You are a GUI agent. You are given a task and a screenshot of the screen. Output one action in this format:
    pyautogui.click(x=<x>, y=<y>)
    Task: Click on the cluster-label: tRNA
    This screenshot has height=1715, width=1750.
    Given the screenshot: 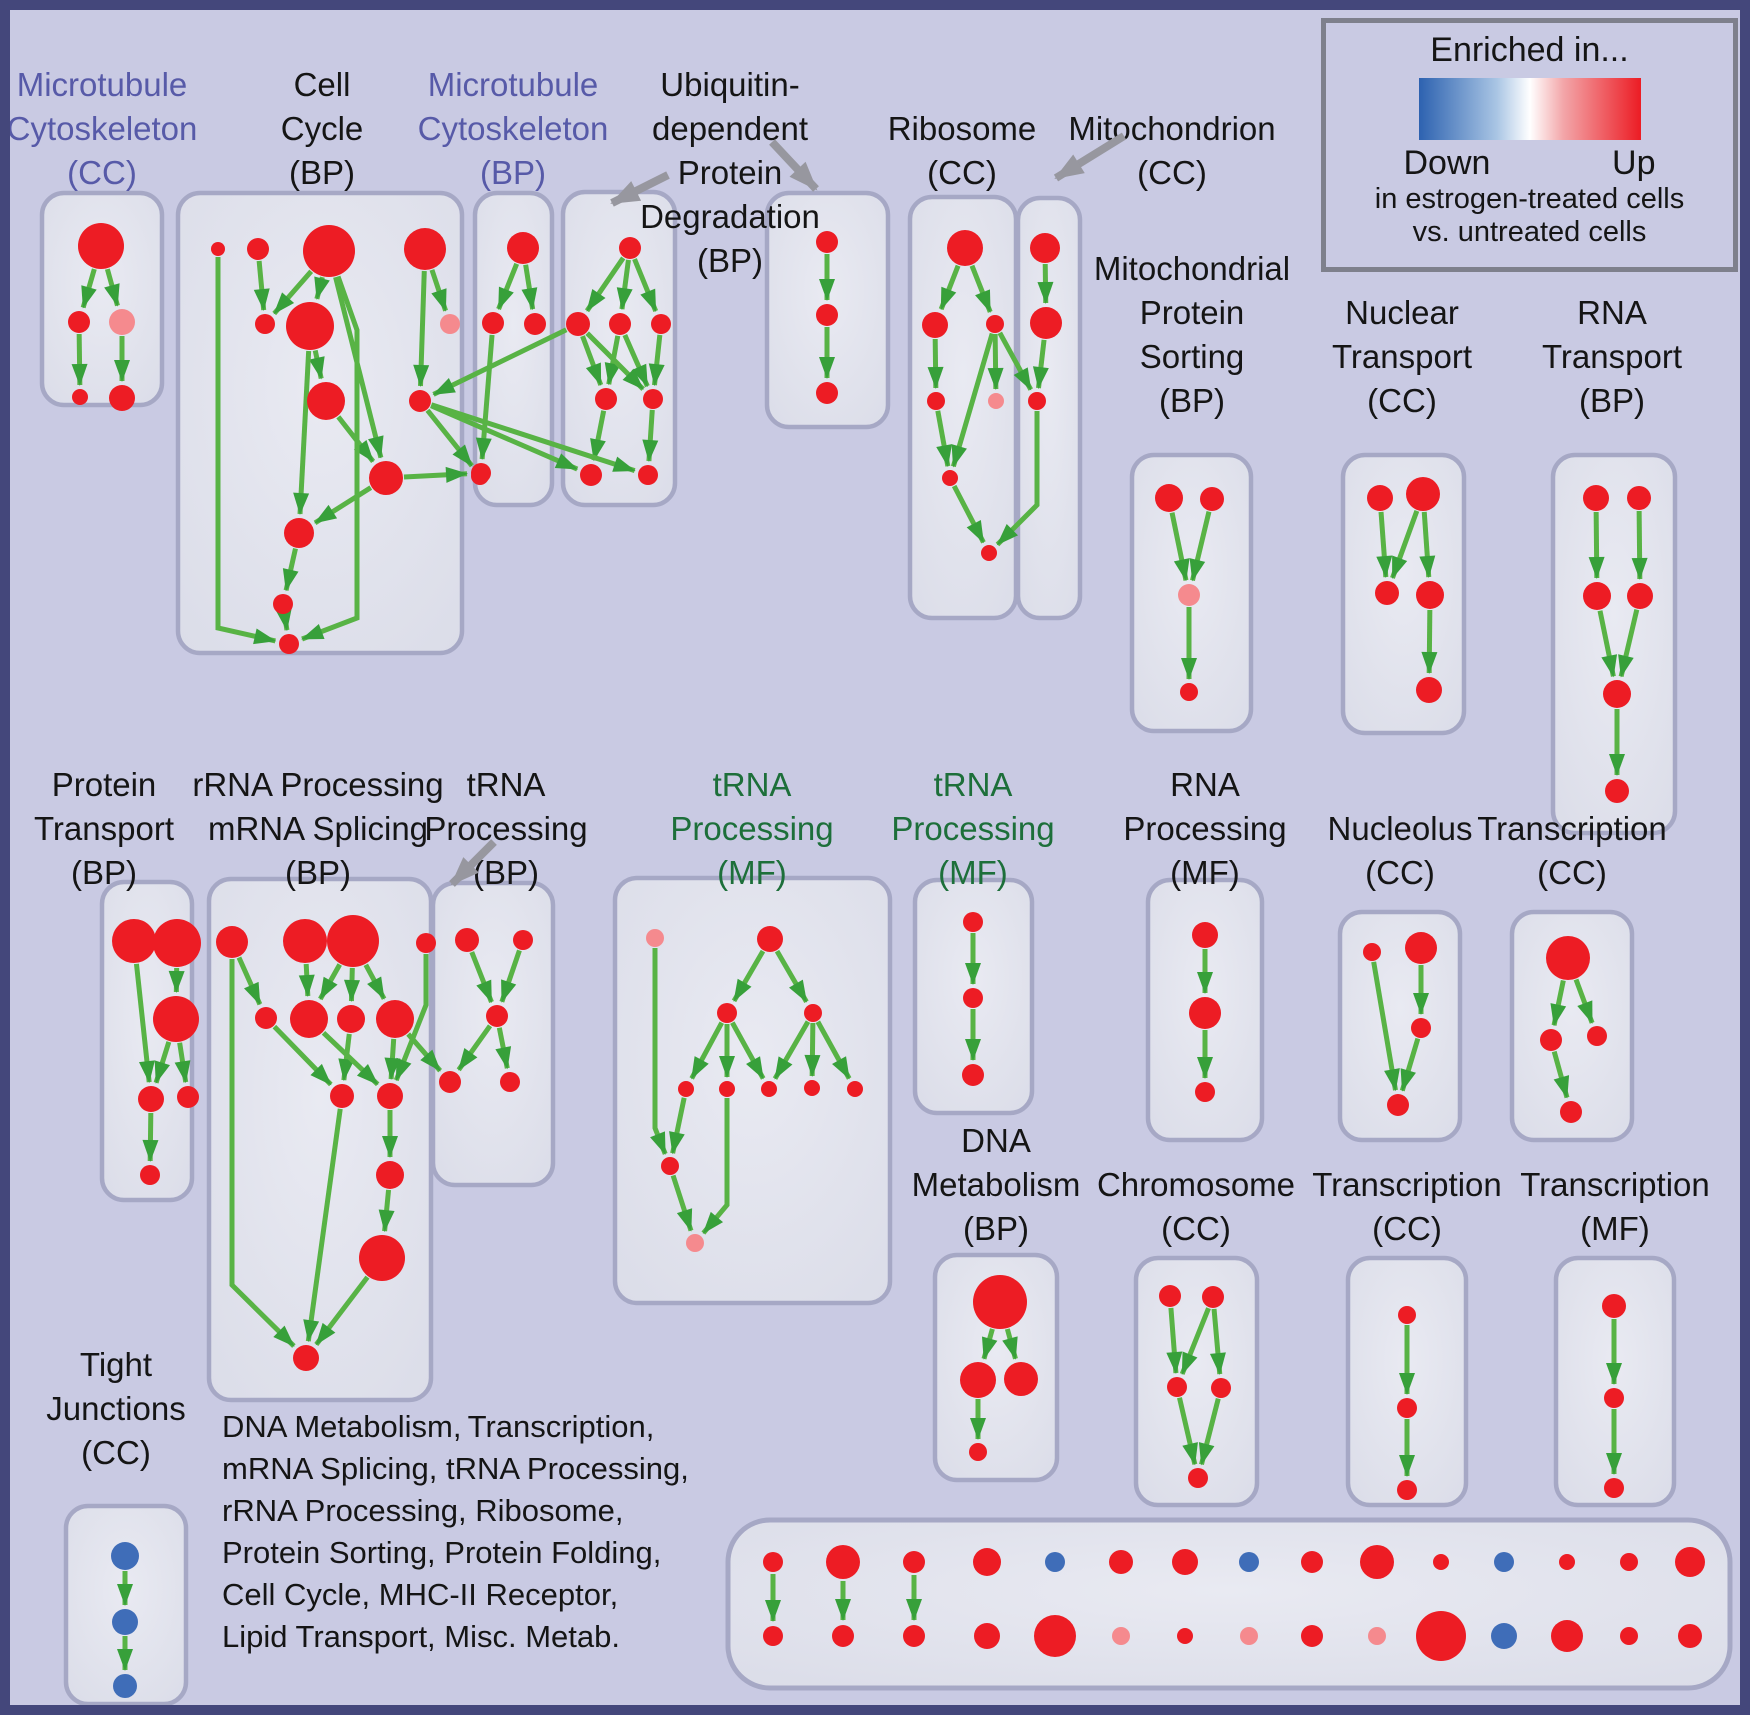 What is the action you would take?
    pyautogui.click(x=973, y=784)
    